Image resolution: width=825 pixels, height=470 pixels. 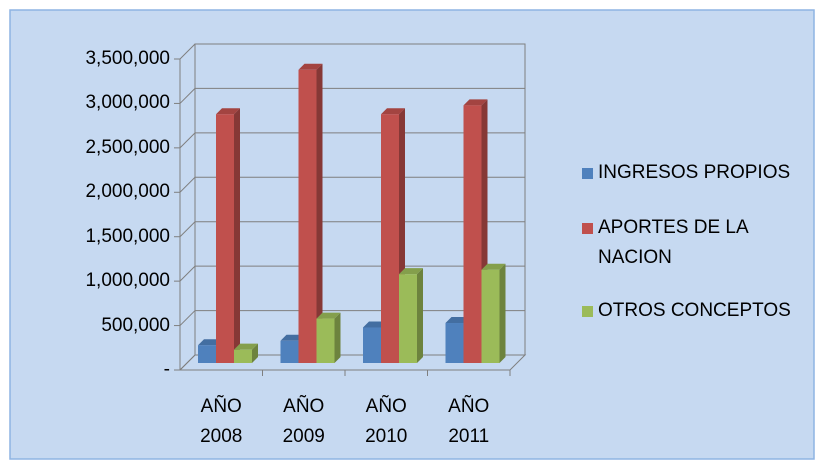 I want to click on y-tick-label: 1,500,000, so click(x=127, y=236).